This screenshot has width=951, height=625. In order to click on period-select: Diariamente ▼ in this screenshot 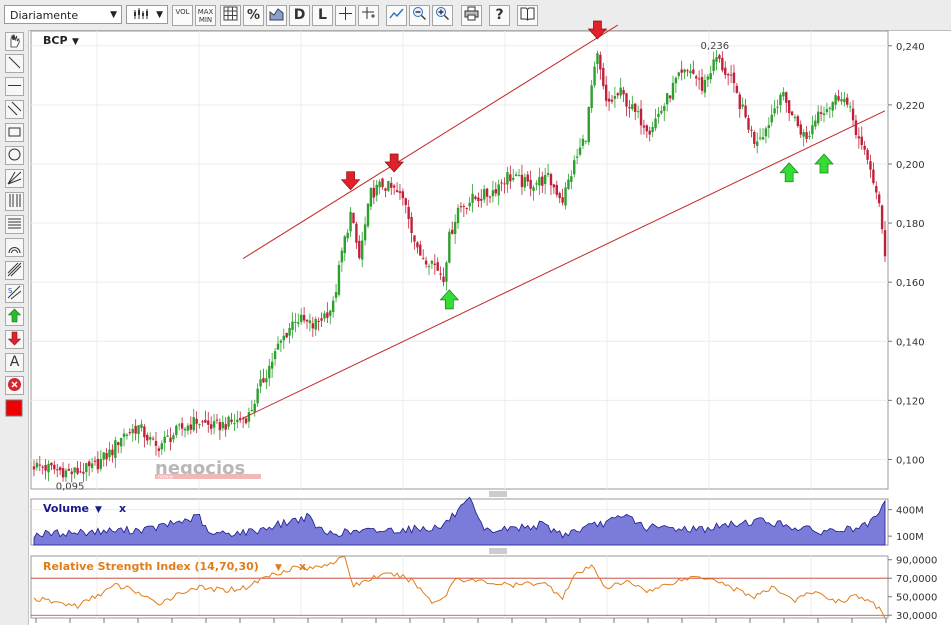, I will do `click(63, 14)`.